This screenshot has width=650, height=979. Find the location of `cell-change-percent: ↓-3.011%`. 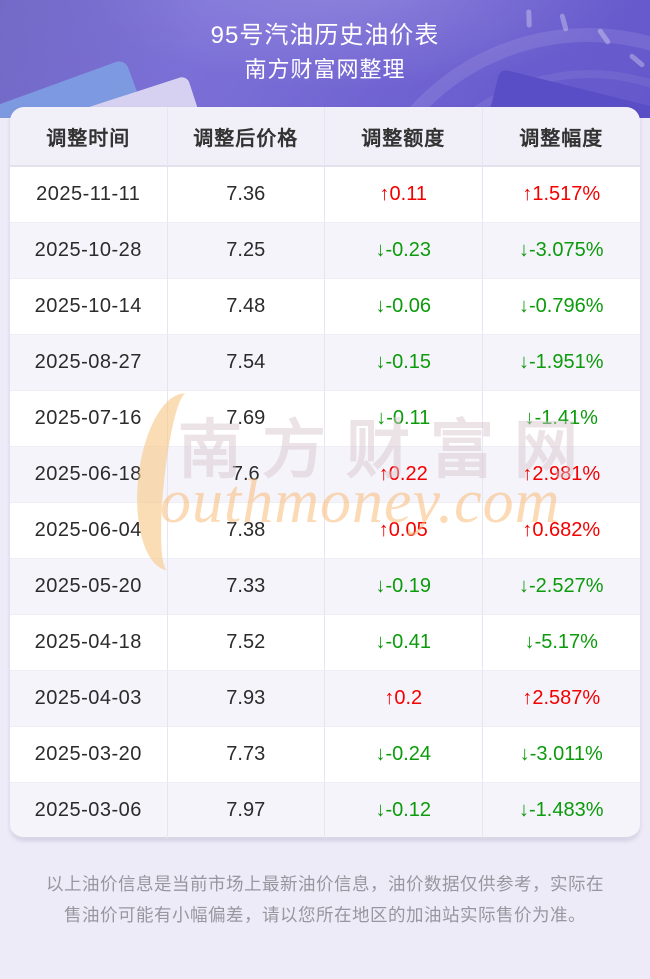

cell-change-percent: ↓-3.011% is located at coordinates (561, 755).